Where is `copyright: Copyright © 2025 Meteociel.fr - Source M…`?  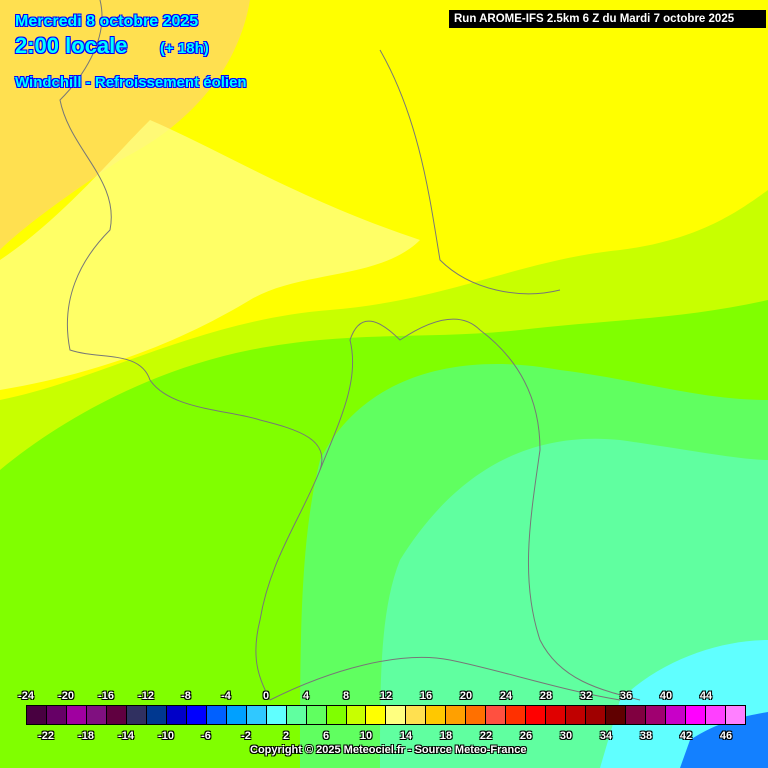
copyright: Copyright © 2025 Meteociel.fr - Source M… is located at coordinates (388, 750).